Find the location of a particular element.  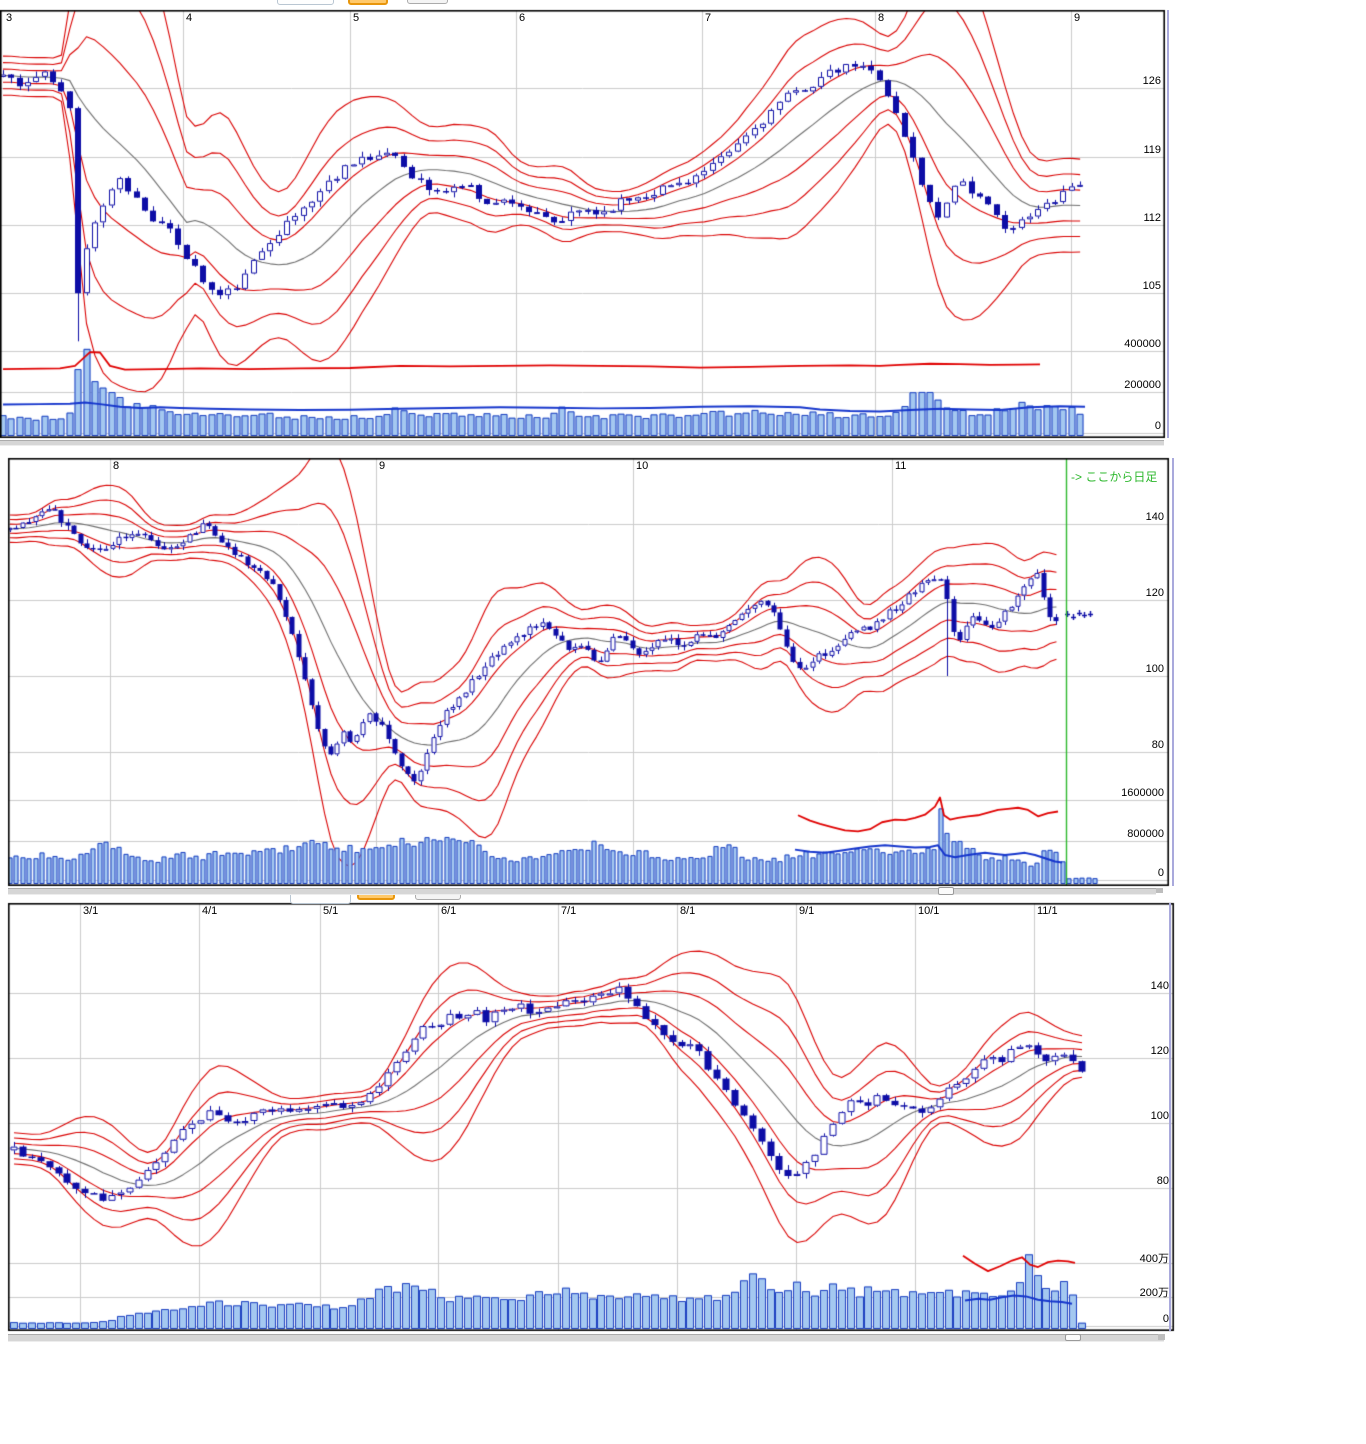

toolbar-orange-button-fragment-top is located at coordinates (368, 2).